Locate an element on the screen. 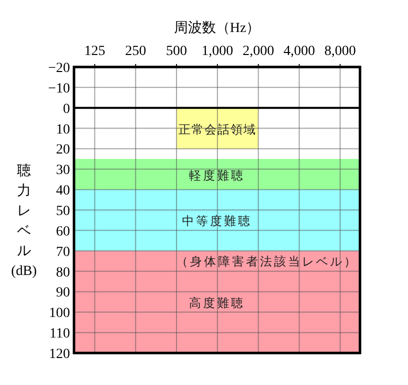 The height and width of the screenshot is (385, 408). annotation: （身体障害者法該当レベル） is located at coordinates (267, 261).